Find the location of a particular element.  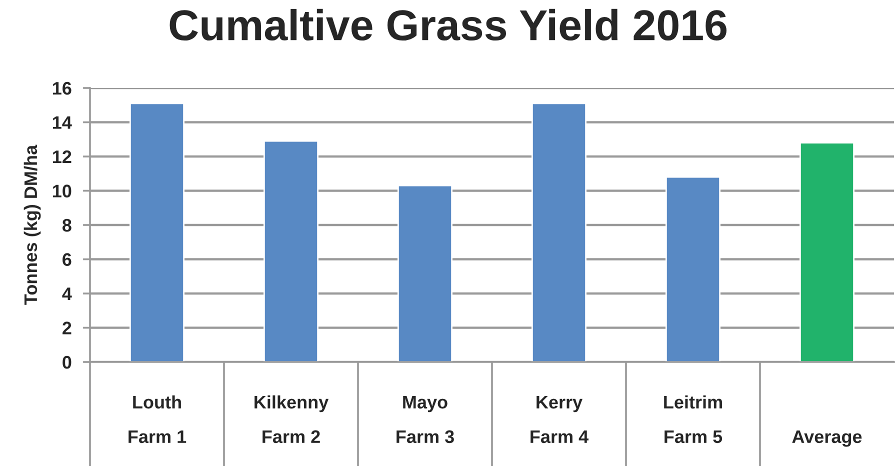

x-tick-label: Mayo Farm 3 is located at coordinates (425, 420).